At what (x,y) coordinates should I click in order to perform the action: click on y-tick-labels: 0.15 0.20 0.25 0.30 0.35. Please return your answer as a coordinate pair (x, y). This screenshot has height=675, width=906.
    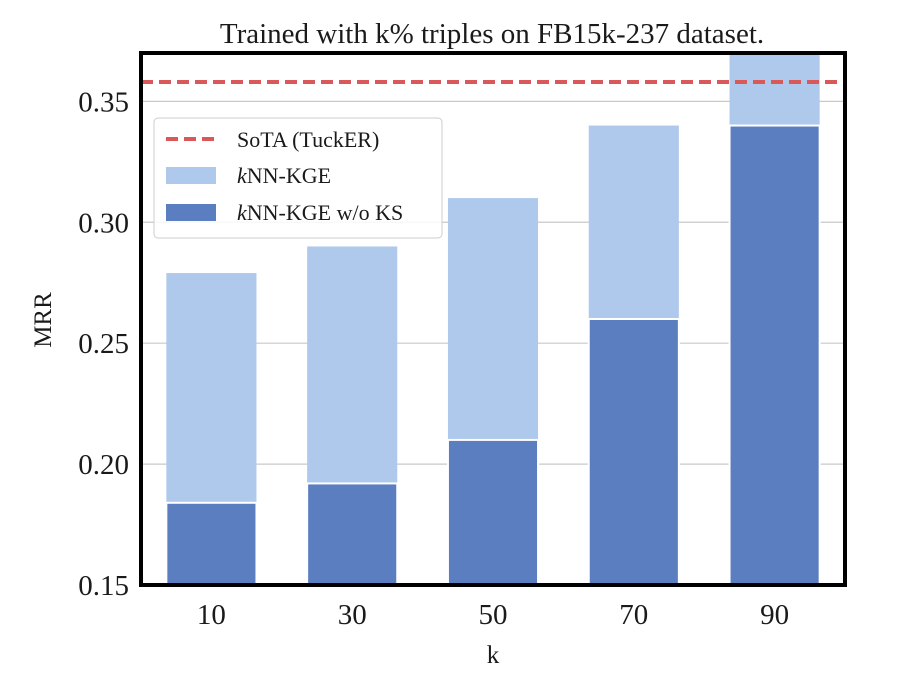
    Looking at the image, I should click on (103, 344).